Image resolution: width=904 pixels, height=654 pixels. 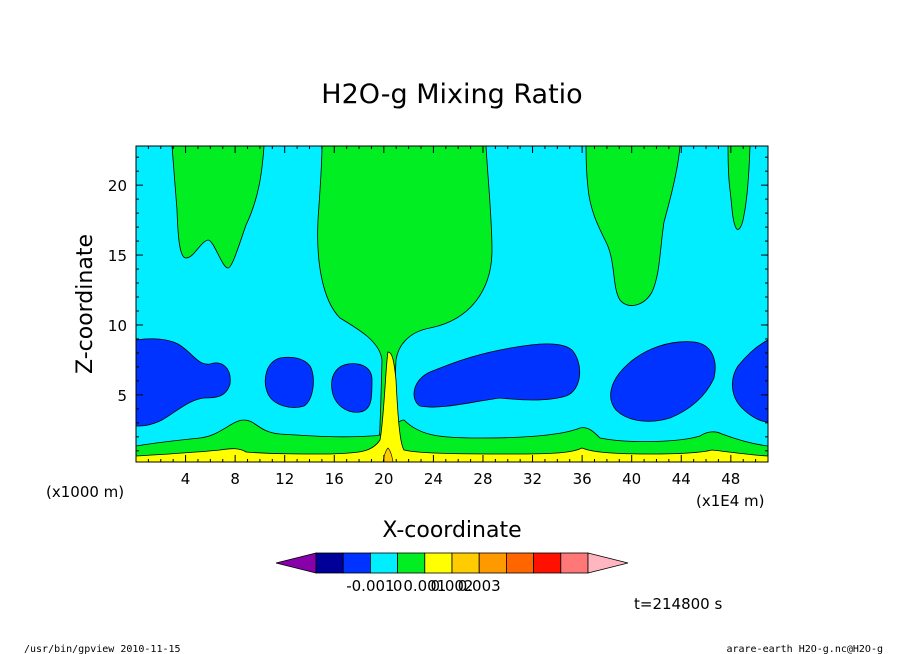 I want to click on colorbar-tick-label: -0.001, so click(x=370, y=586).